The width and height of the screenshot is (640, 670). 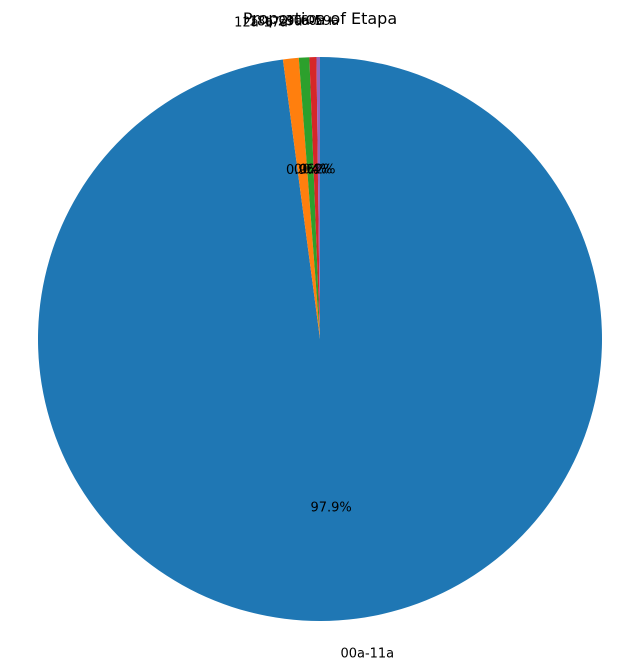 I want to click on category-label-60a: 60a+, so click(x=317, y=21).